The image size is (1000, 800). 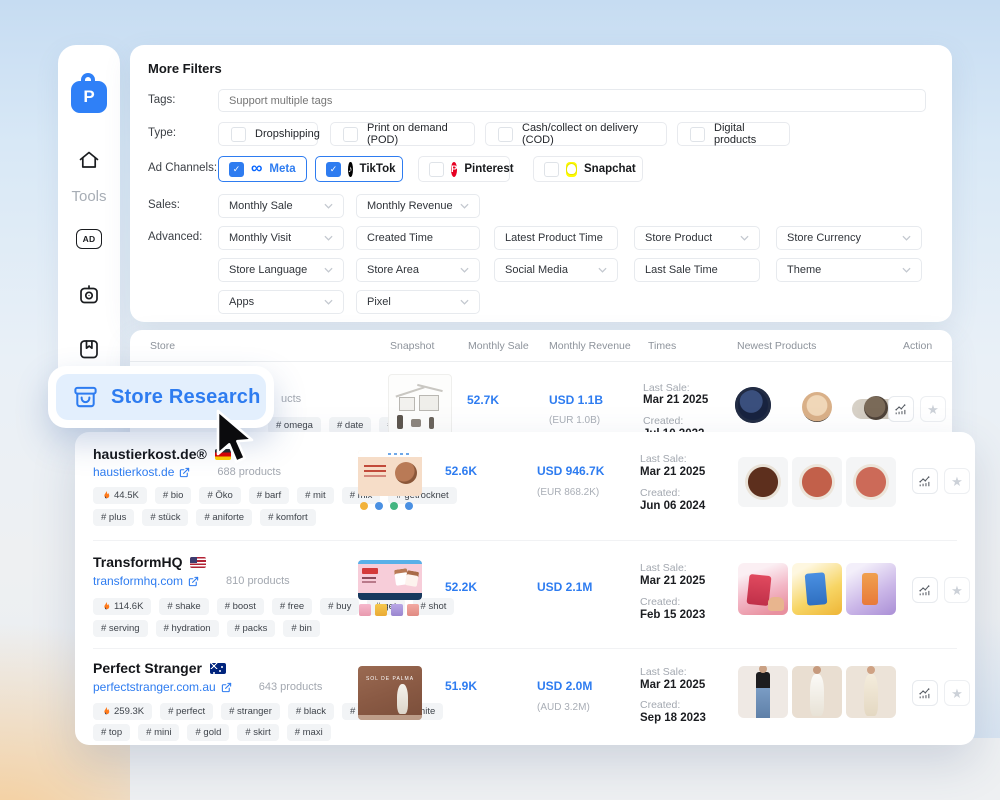 I want to click on select-value: Theme, so click(x=804, y=270).